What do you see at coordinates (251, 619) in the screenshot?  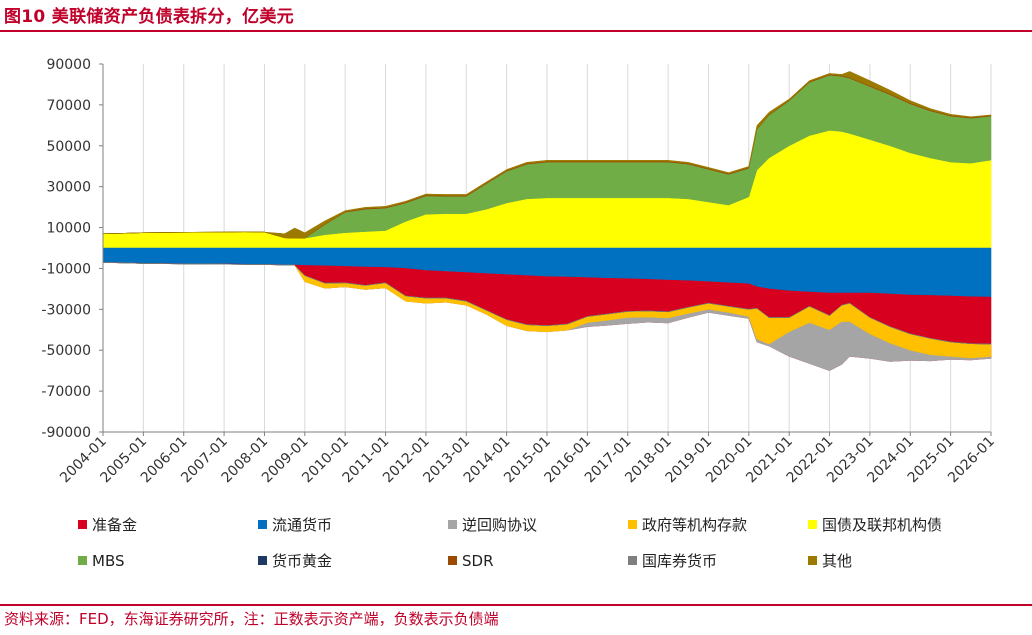 I see `source-note: 资料来源：FED，东海证券研究所，注：正数表示资产端，负数表示负债端` at bounding box center [251, 619].